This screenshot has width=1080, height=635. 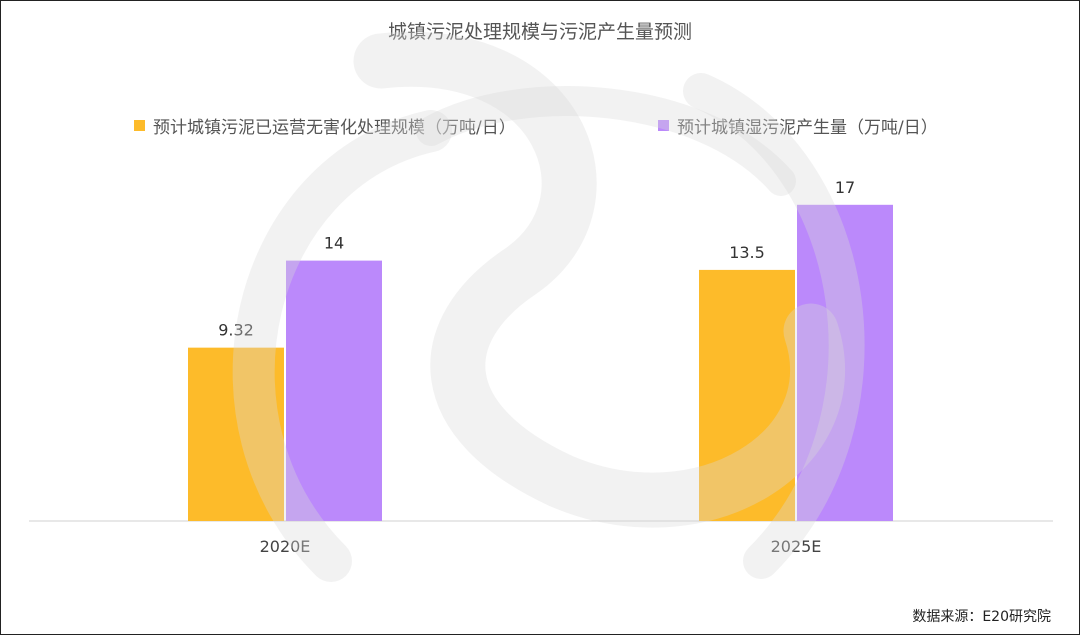 I want to click on legend-swatch-production, so click(x=663, y=125).